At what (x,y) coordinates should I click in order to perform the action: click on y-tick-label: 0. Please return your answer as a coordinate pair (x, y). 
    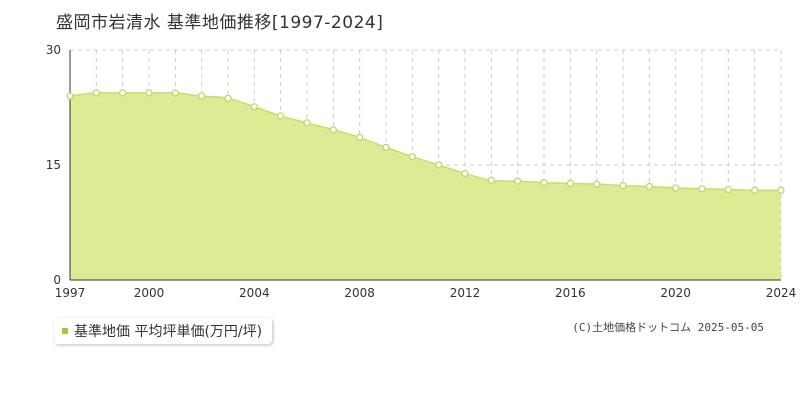
    Looking at the image, I should click on (57, 280).